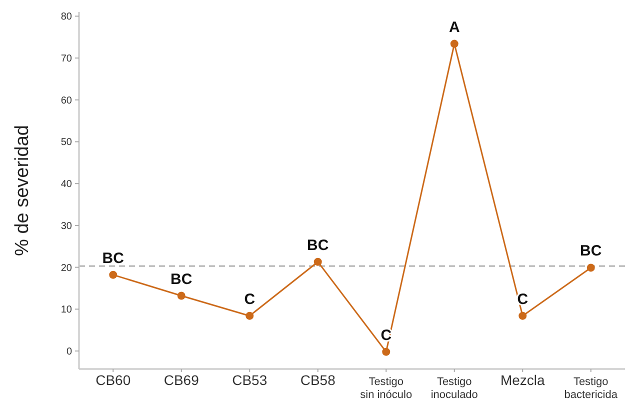 The height and width of the screenshot is (410, 644). Describe the element at coordinates (182, 380) in the screenshot. I see `x-tick-label: CB69` at that location.